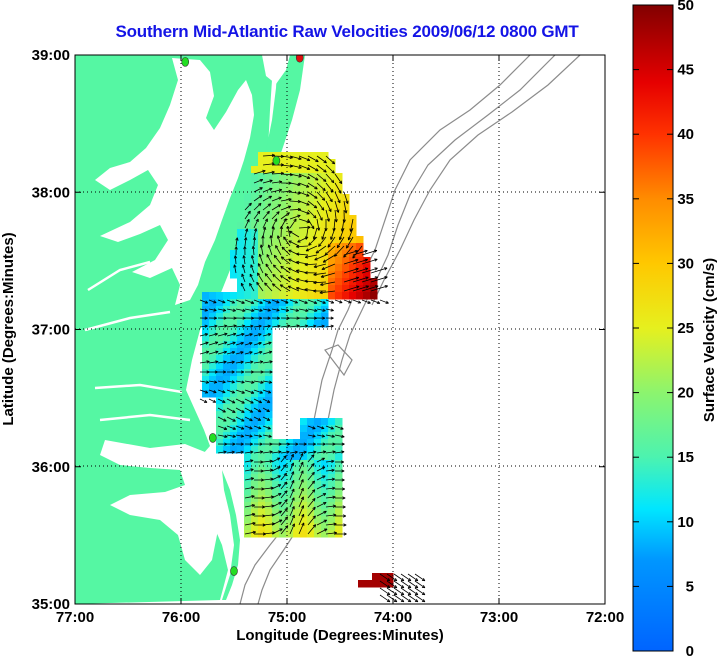  What do you see at coordinates (605, 617) in the screenshot?
I see `x-tick-label: 72:00` at bounding box center [605, 617].